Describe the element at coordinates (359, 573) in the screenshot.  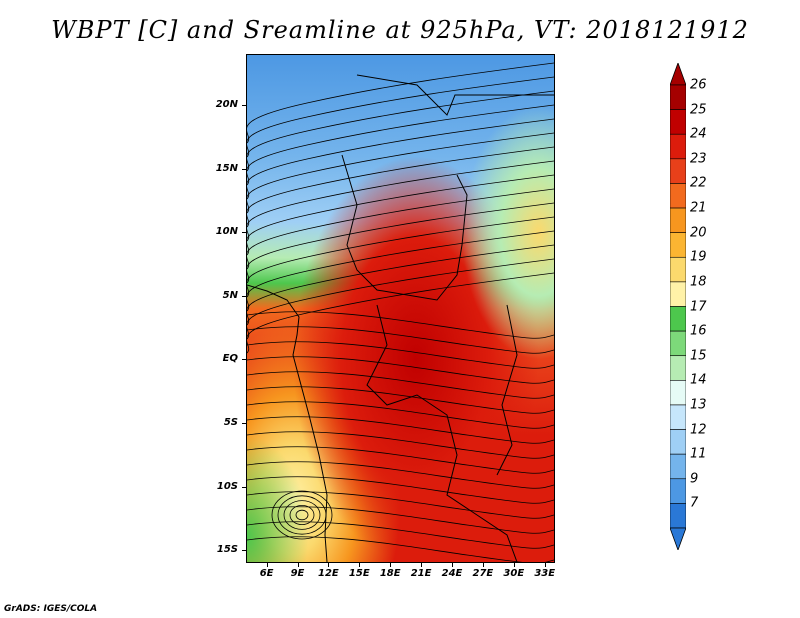
I see `lon-label: 15E` at that location.